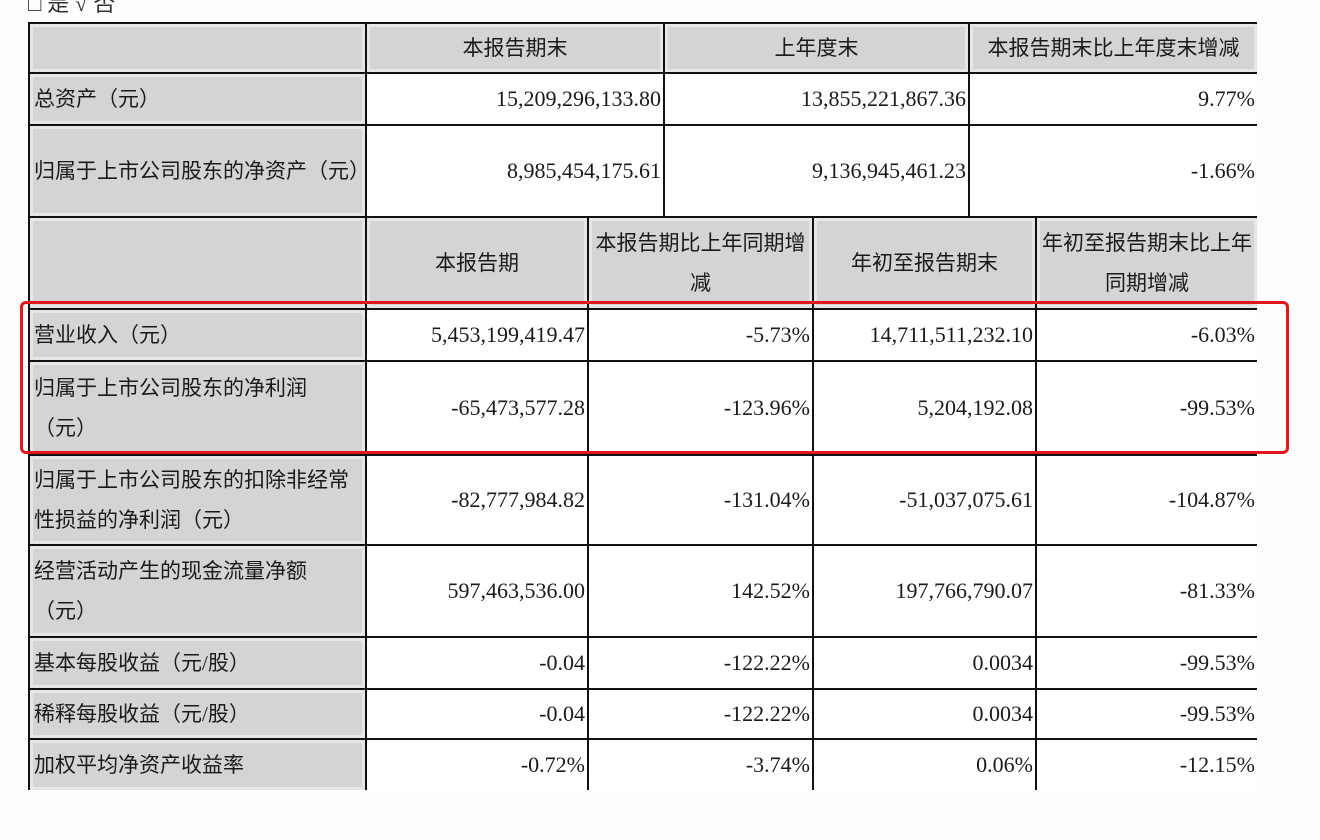  What do you see at coordinates (75, 8) in the screenshot?
I see `top-note: □是√否` at bounding box center [75, 8].